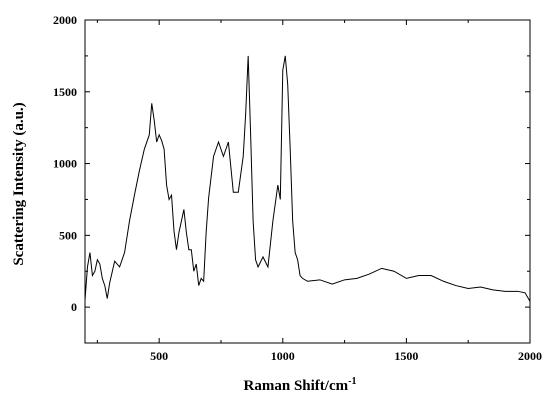  What do you see at coordinates (406, 356) in the screenshot?
I see `x-tick-label: 1500` at bounding box center [406, 356].